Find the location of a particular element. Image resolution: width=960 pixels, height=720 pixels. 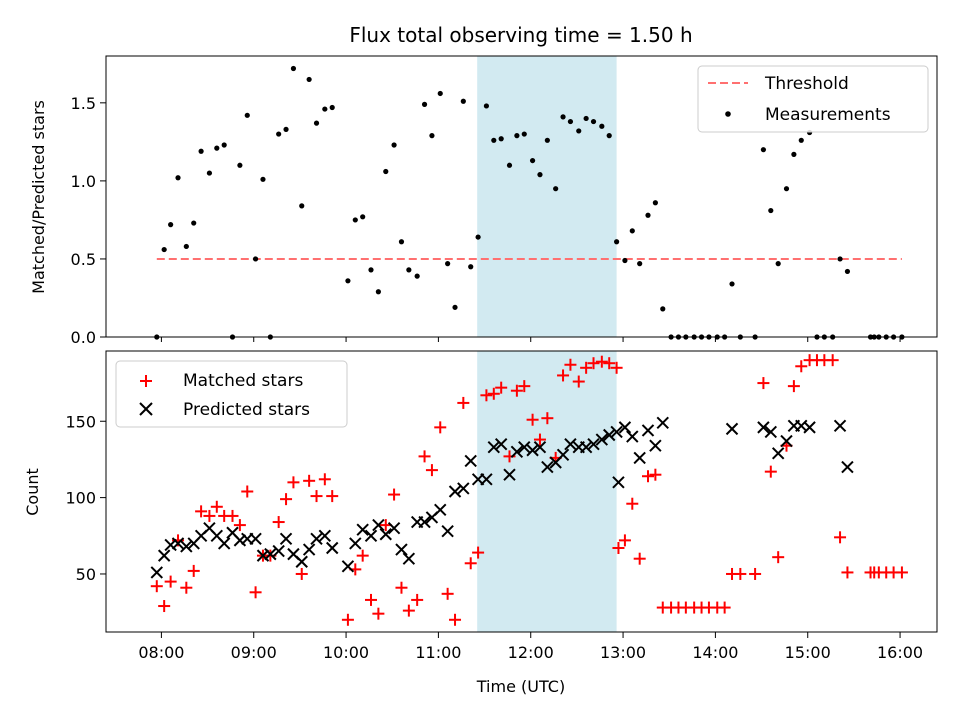

ratio-y-tick-label: 1.5 is located at coordinates (83, 103).